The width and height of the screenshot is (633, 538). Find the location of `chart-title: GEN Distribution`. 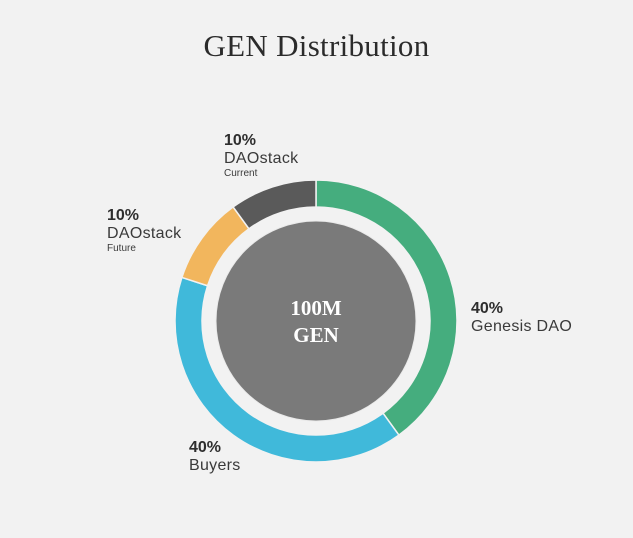

chart-title: GEN Distribution is located at coordinates (316, 45).